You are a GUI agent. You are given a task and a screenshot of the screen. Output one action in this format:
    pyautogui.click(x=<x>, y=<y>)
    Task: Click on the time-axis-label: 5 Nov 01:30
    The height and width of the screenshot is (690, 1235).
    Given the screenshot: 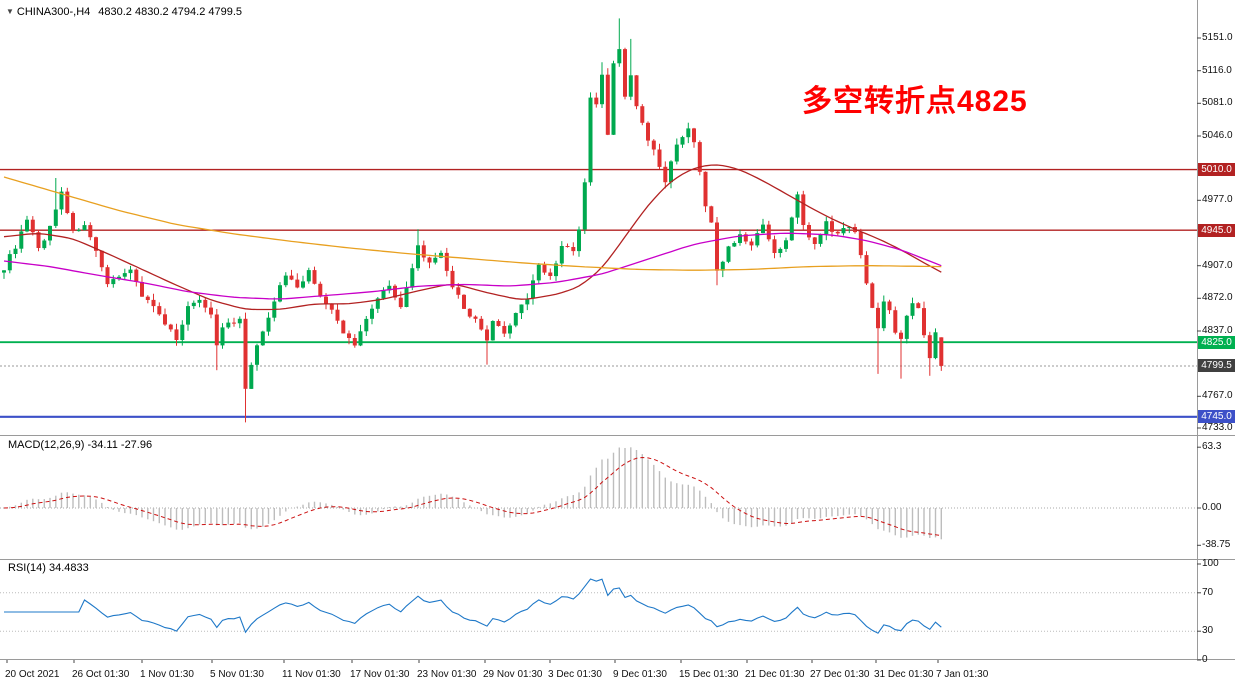 What is the action you would take?
    pyautogui.click(x=237, y=674)
    